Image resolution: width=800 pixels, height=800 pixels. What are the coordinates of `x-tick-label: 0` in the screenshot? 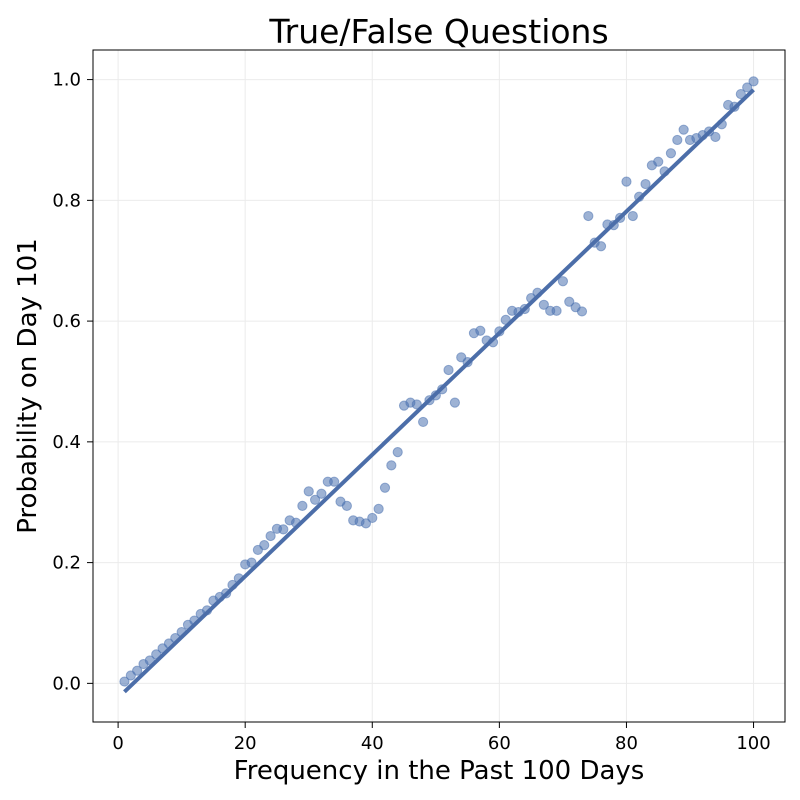 It's located at (117, 743).